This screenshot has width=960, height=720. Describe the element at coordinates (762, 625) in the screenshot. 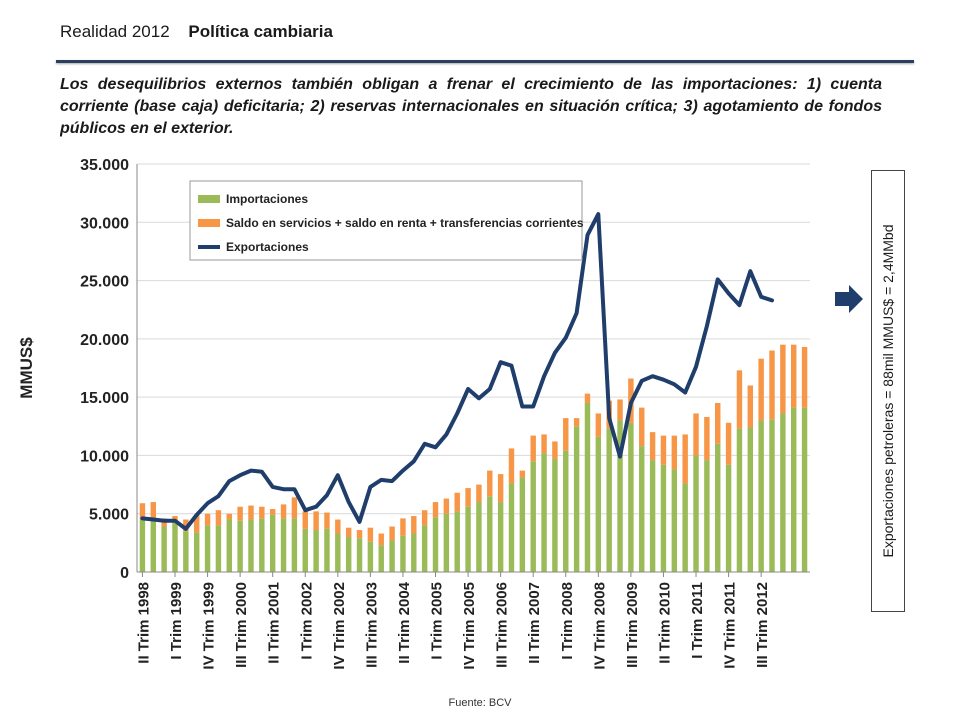

I see `x-tick-label: III Trim 2012` at that location.